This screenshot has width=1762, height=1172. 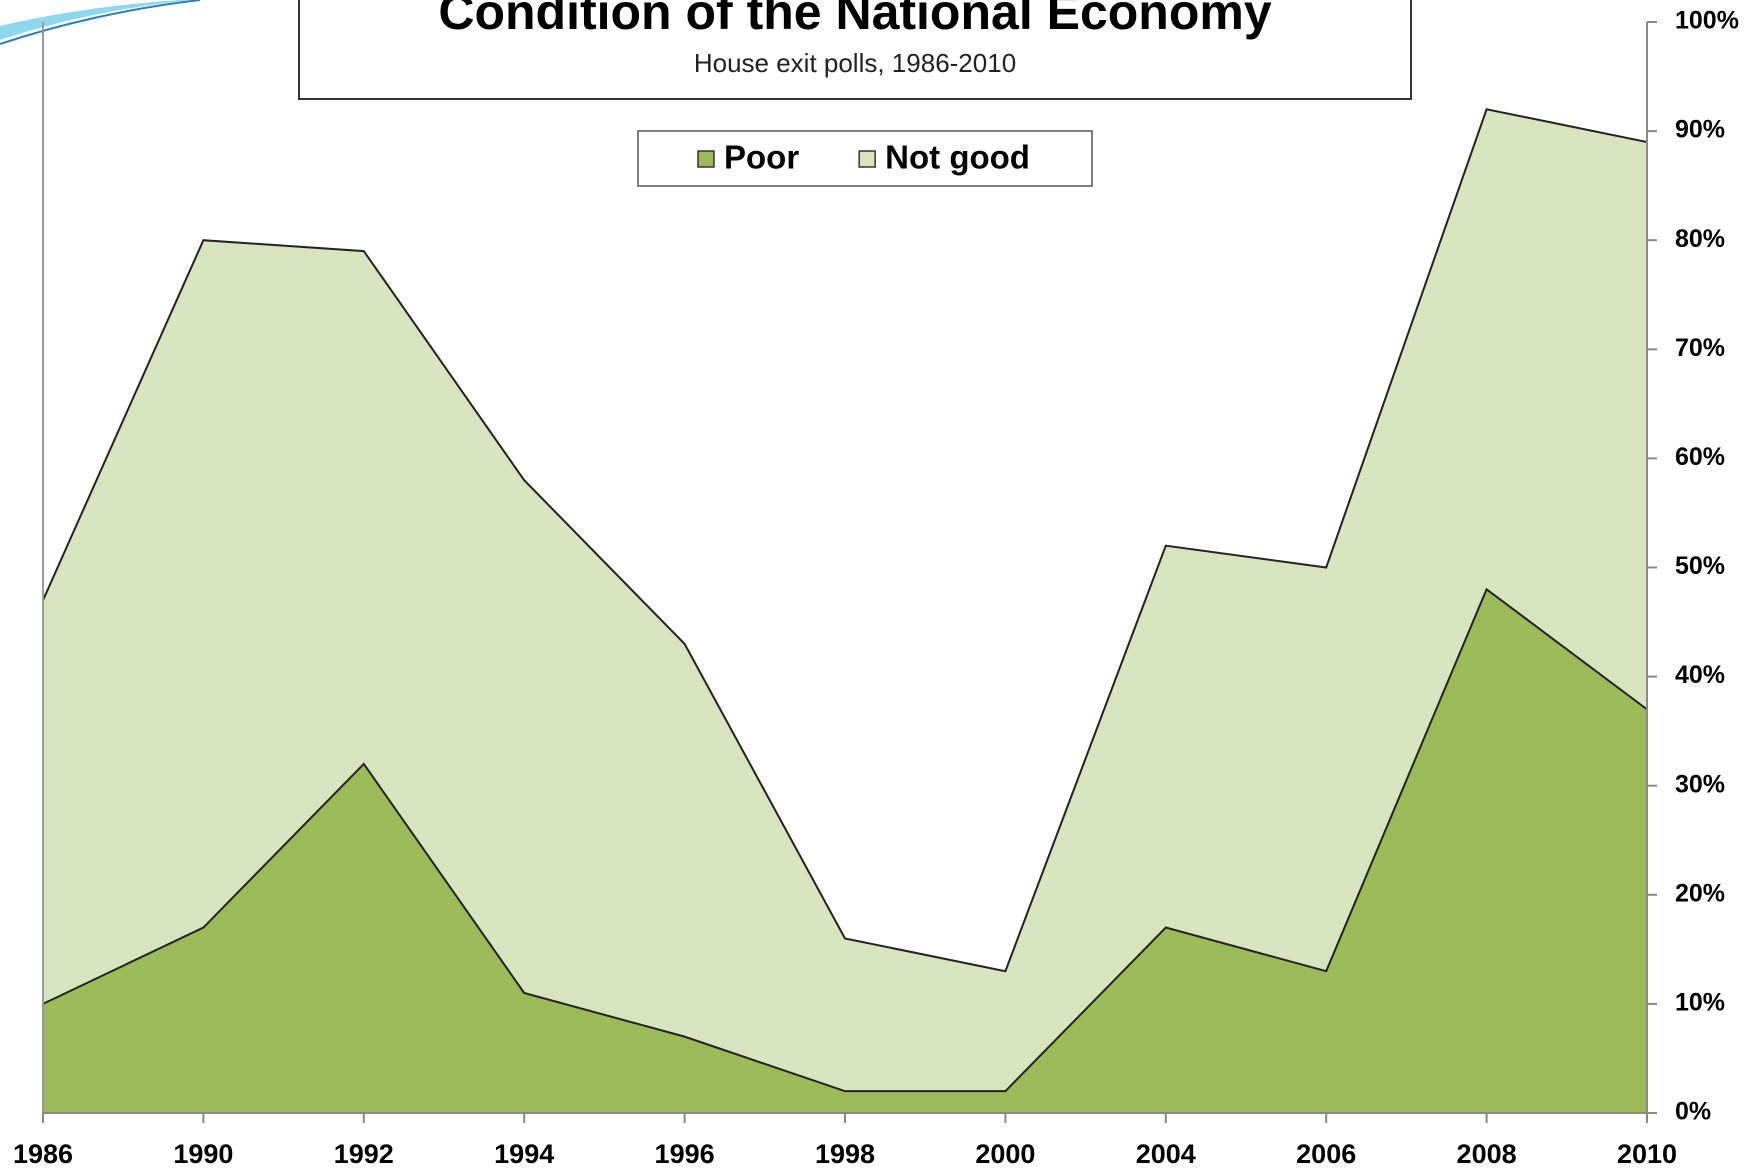 I want to click on chart-subtitle: House exit polls, 1986-2010, so click(x=855, y=63).